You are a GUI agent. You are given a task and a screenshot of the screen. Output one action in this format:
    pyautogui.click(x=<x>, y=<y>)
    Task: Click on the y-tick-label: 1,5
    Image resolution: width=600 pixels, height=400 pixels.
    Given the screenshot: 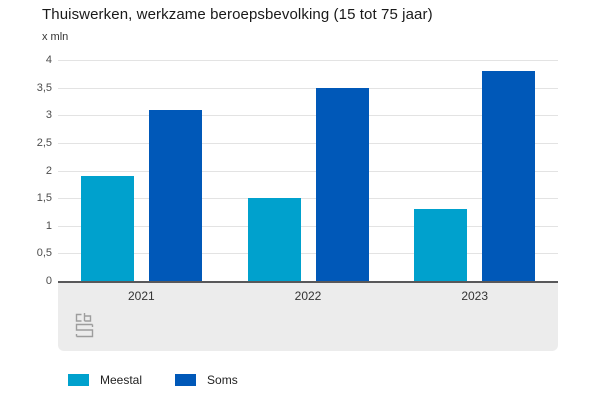 What is the action you would take?
    pyautogui.click(x=44, y=198)
    